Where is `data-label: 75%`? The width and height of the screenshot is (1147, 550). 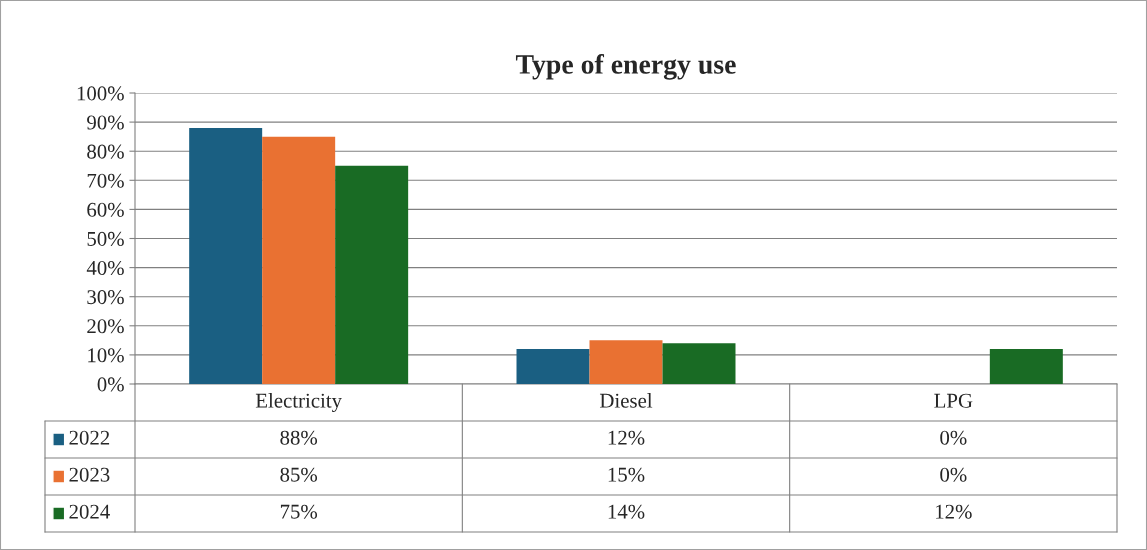
data-label: 75% is located at coordinates (299, 511).